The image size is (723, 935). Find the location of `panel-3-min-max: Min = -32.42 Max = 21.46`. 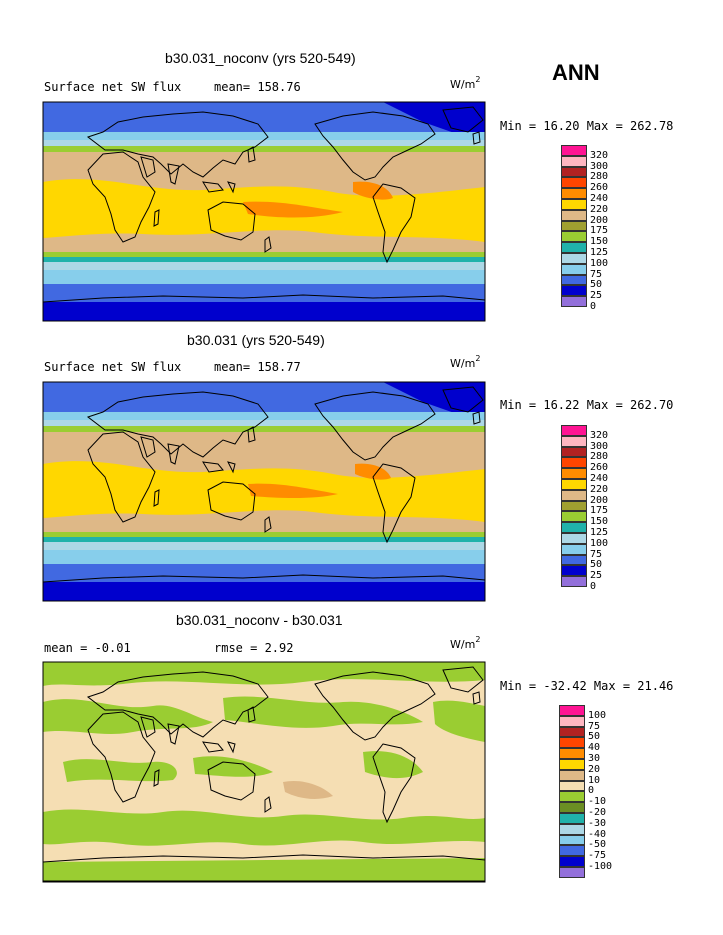

panel-3-min-max: Min = -32.42 Max = 21.46 is located at coordinates (587, 686).